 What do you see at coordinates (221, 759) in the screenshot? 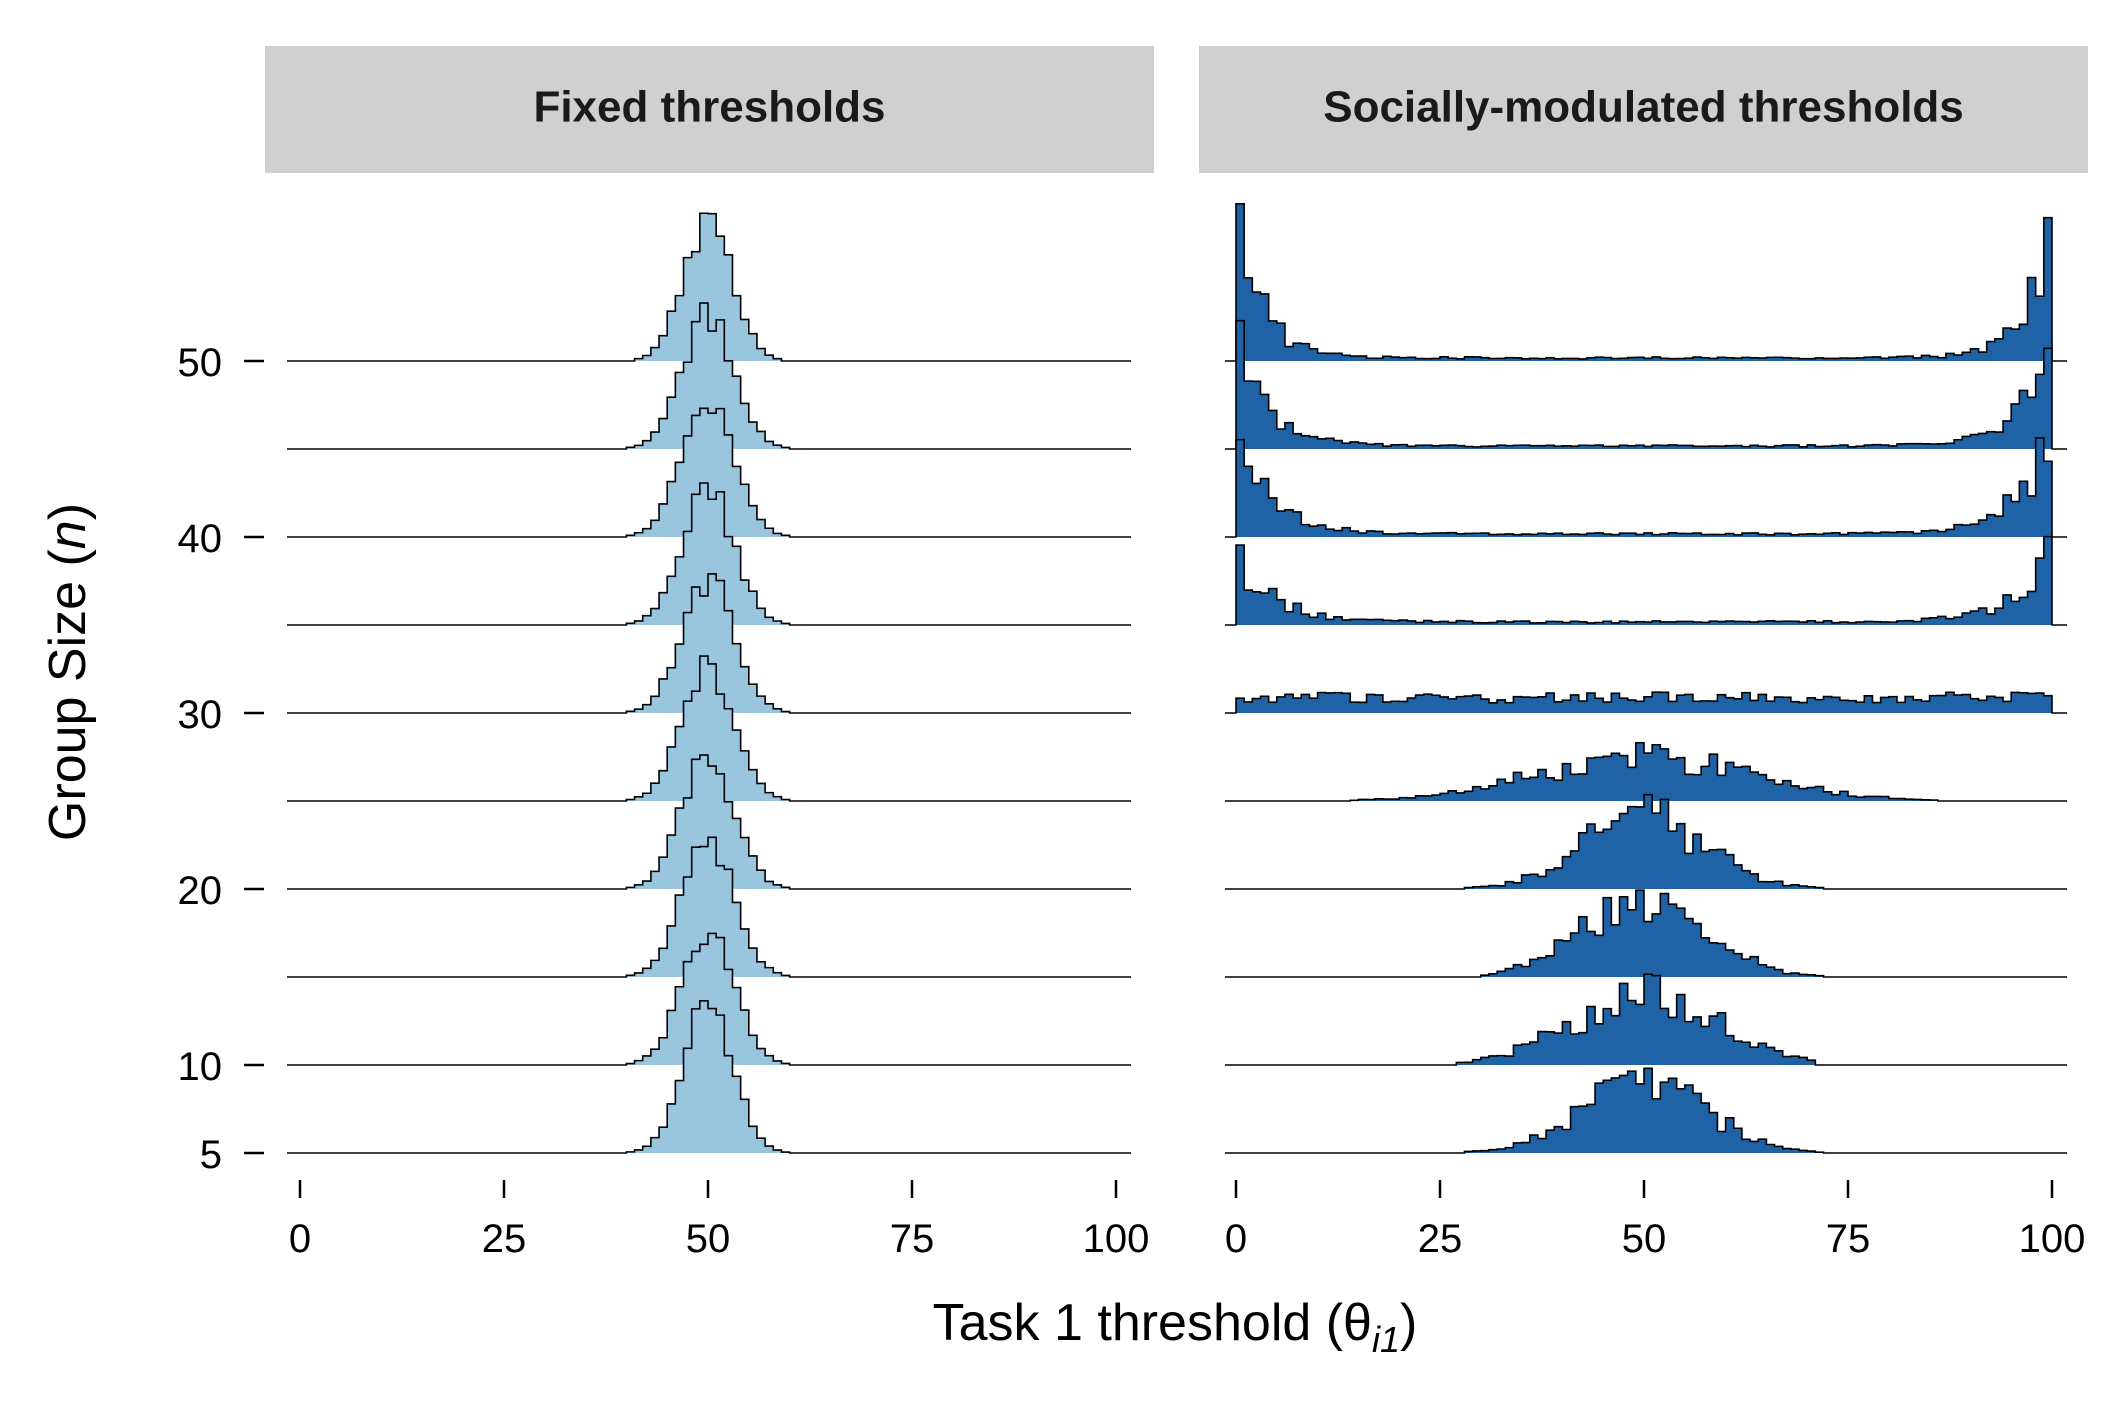
I see `y-axis: 5 10 20 30 40 50` at bounding box center [221, 759].